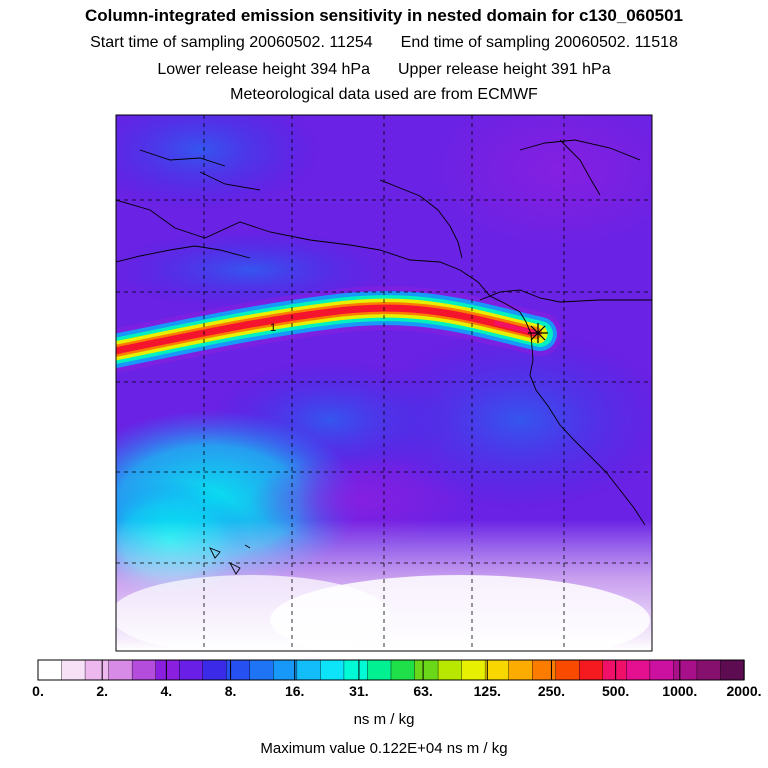 This screenshot has width=768, height=768. I want to click on colorbar-tick-label: 500., so click(616, 691).